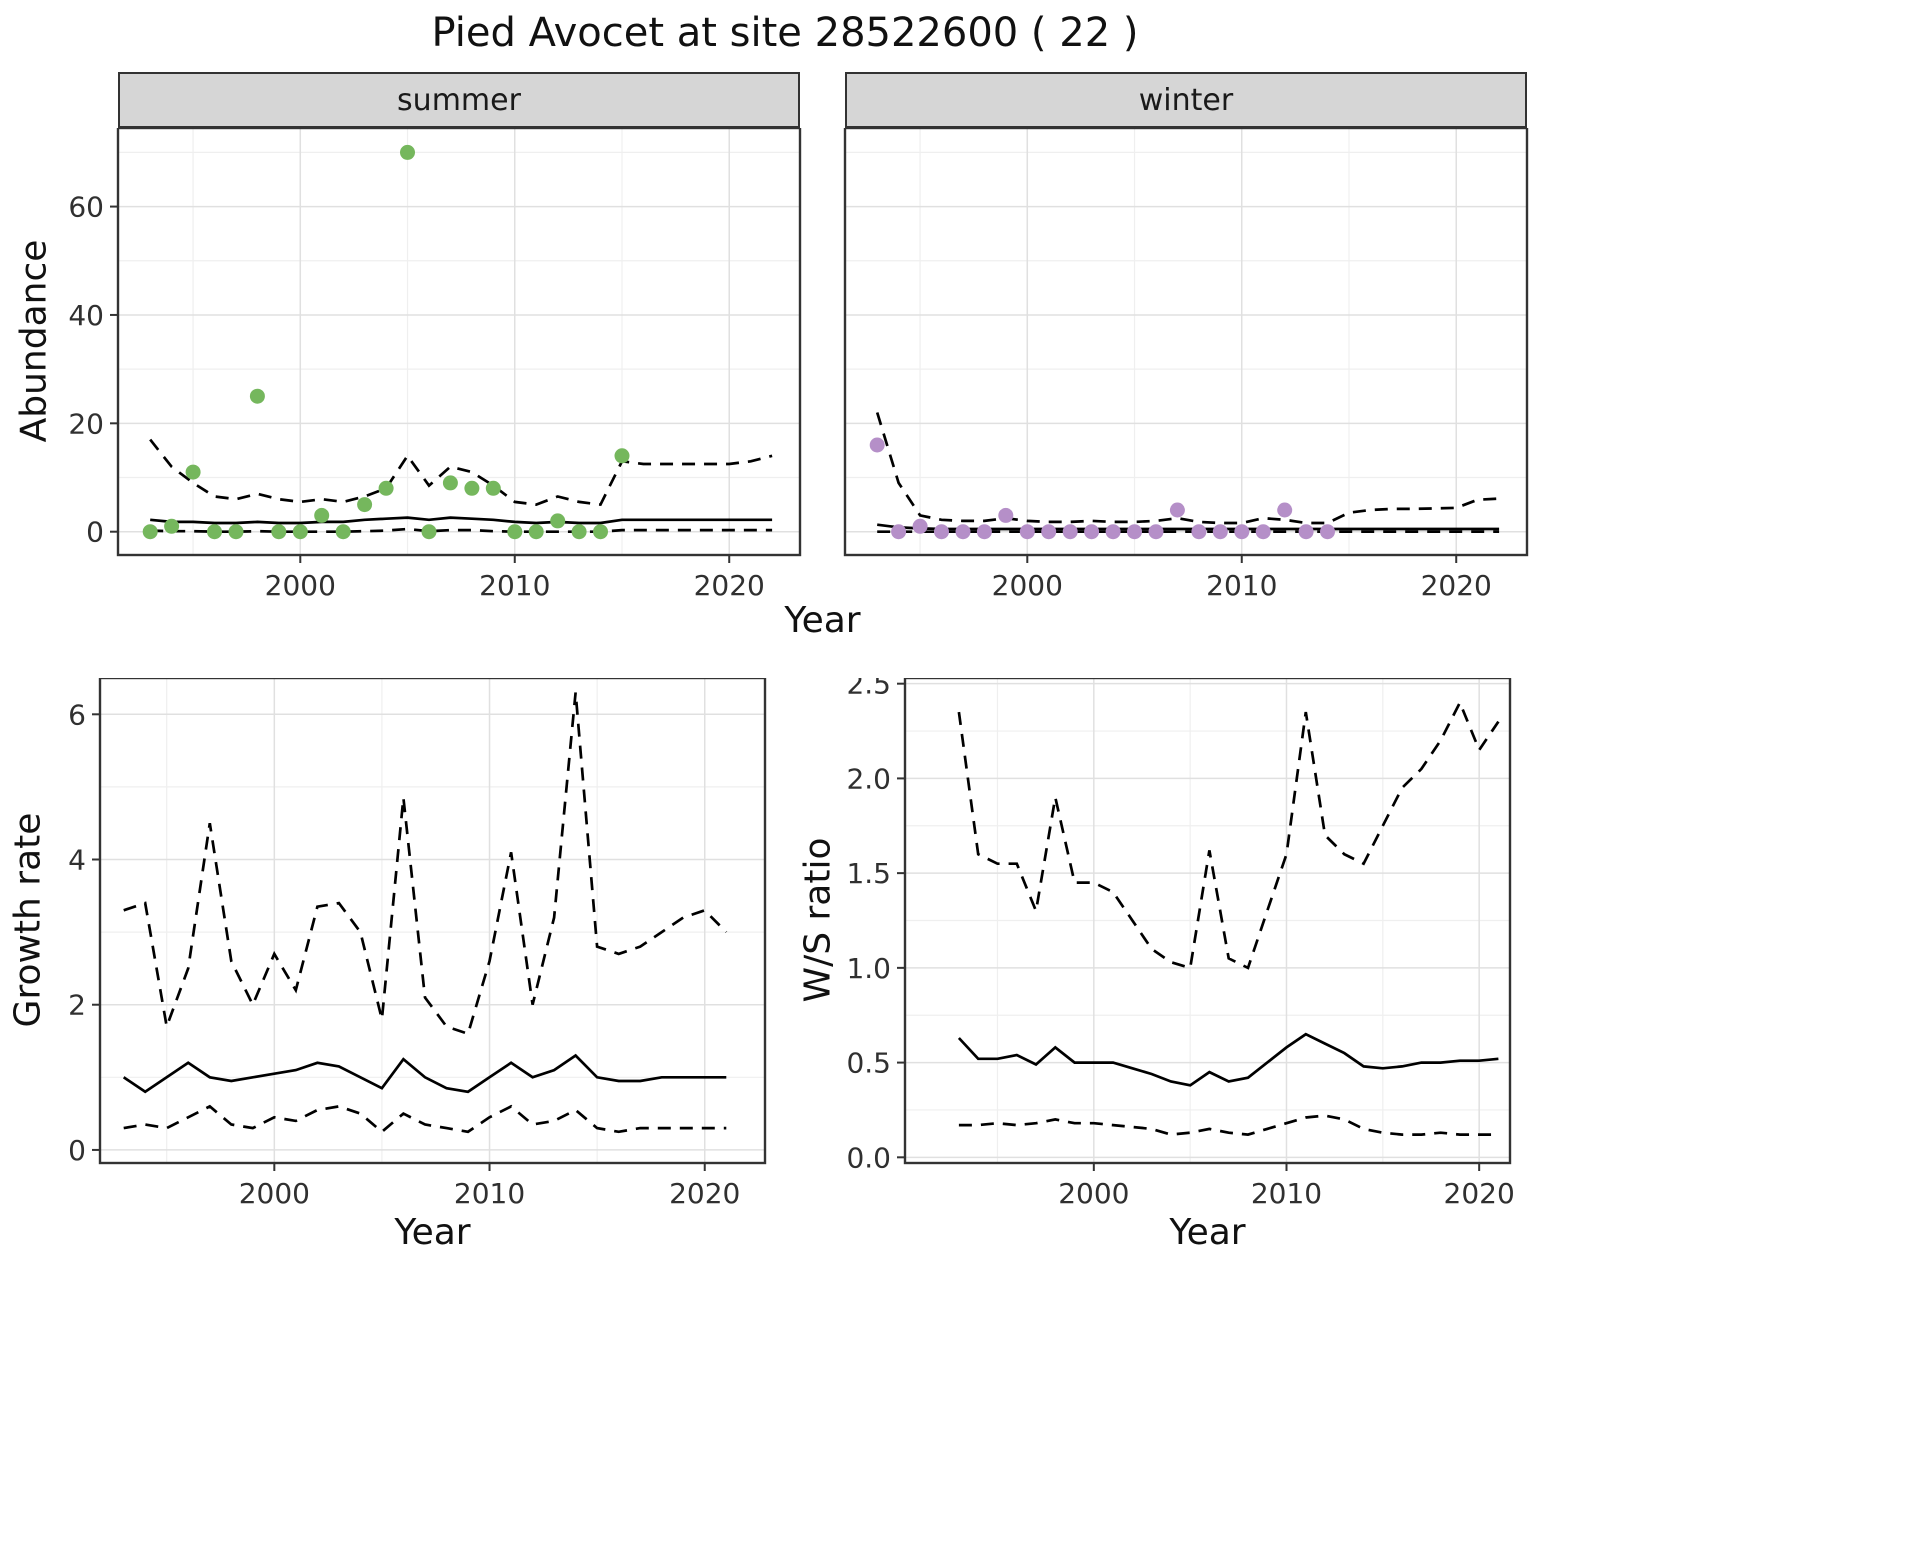  What do you see at coordinates (461, 530) in the screenshot?
I see `abundance-summer-lower-ci-line` at bounding box center [461, 530].